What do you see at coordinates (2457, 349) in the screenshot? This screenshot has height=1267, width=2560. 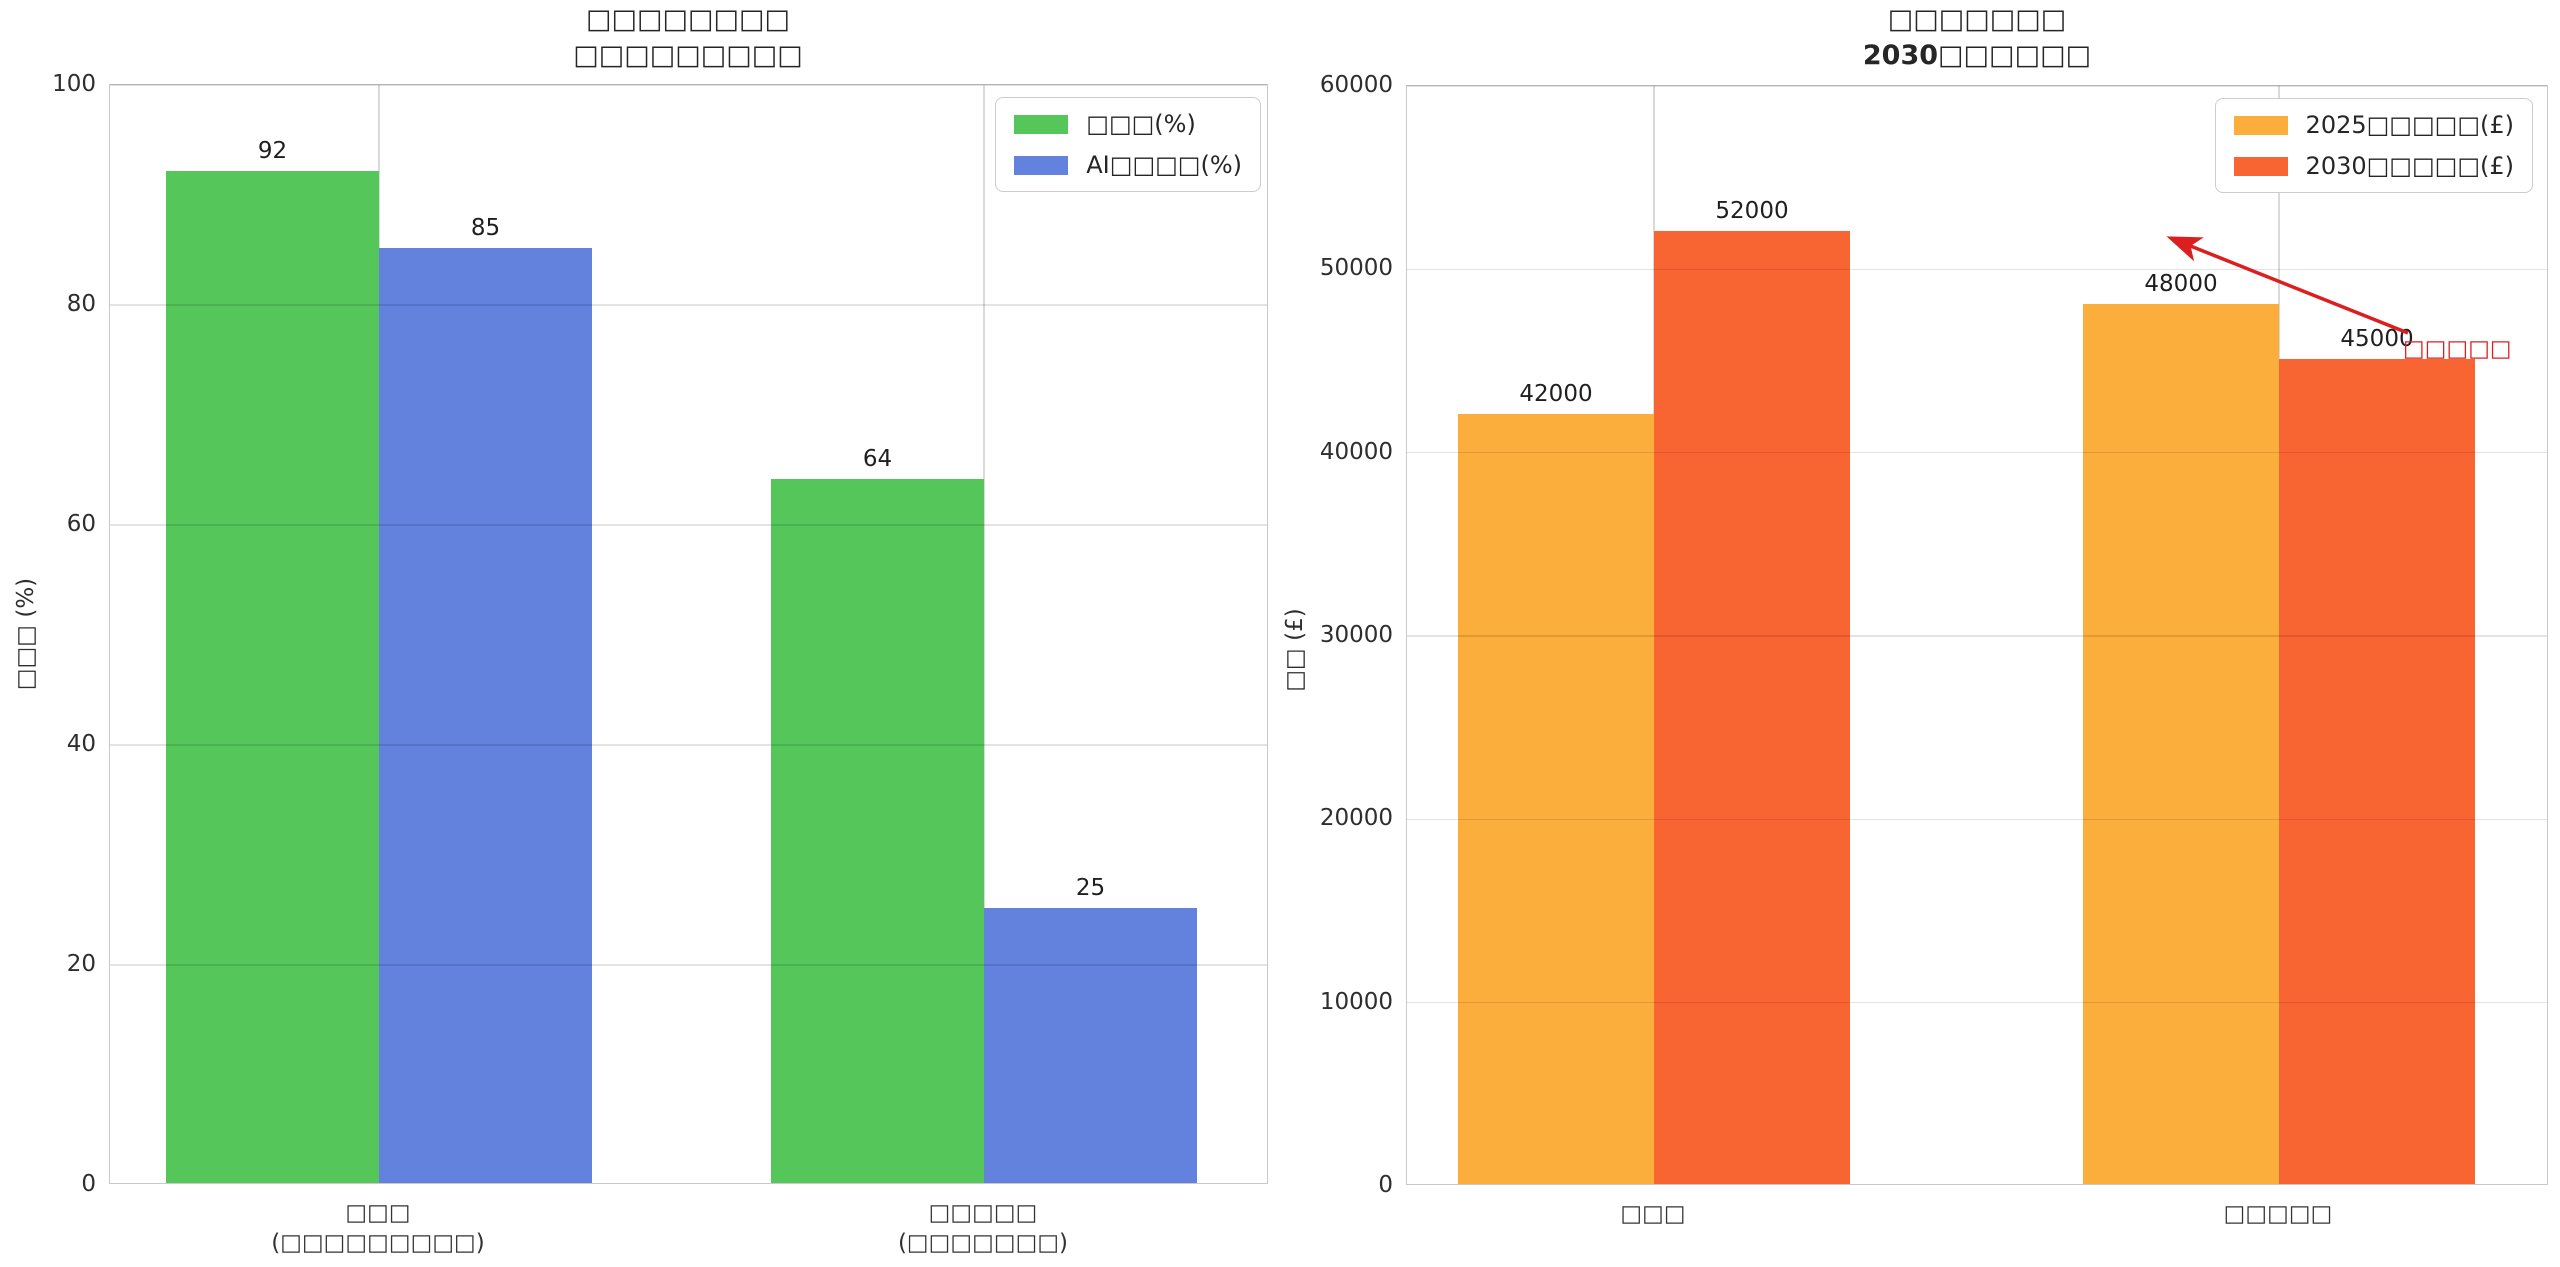 I see `annotation-text: □□□□□` at bounding box center [2457, 349].